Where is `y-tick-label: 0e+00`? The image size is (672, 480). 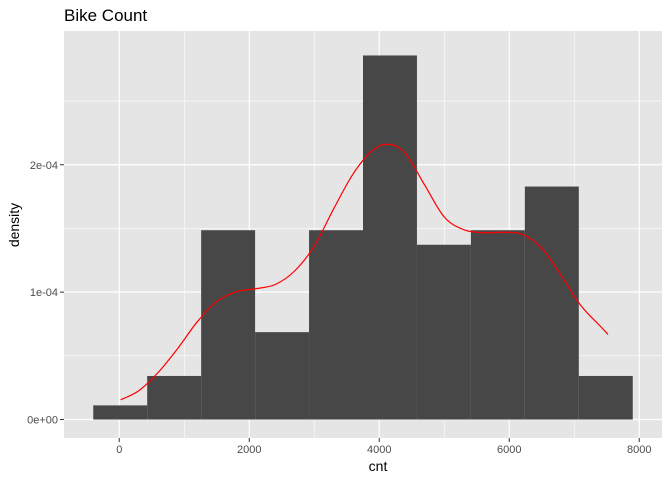 y-tick-label: 0e+00 is located at coordinates (42, 421).